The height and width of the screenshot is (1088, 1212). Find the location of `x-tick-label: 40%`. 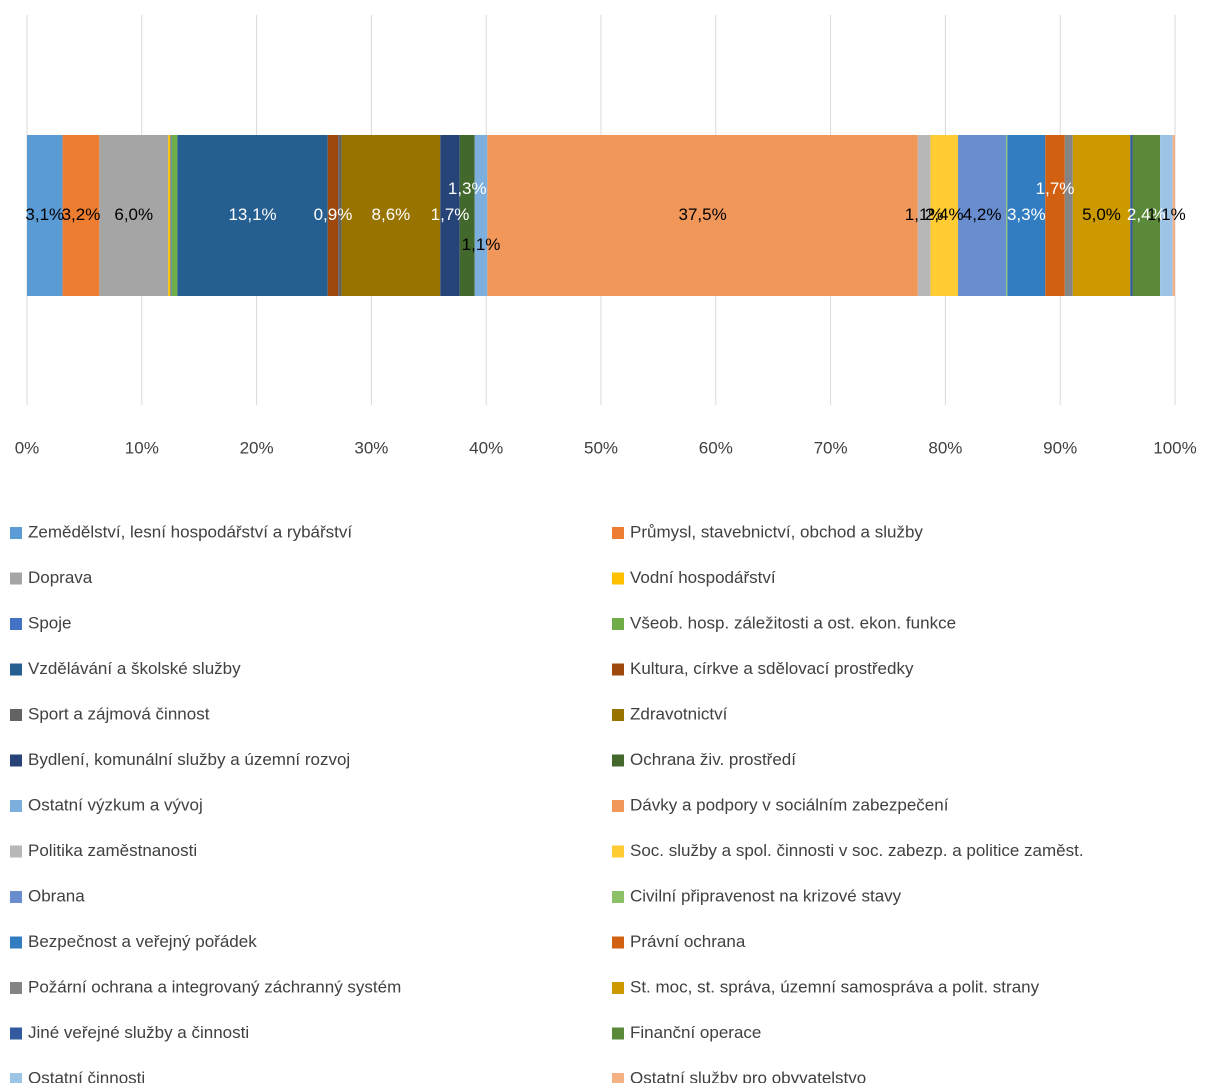

x-tick-label: 40% is located at coordinates (486, 447).